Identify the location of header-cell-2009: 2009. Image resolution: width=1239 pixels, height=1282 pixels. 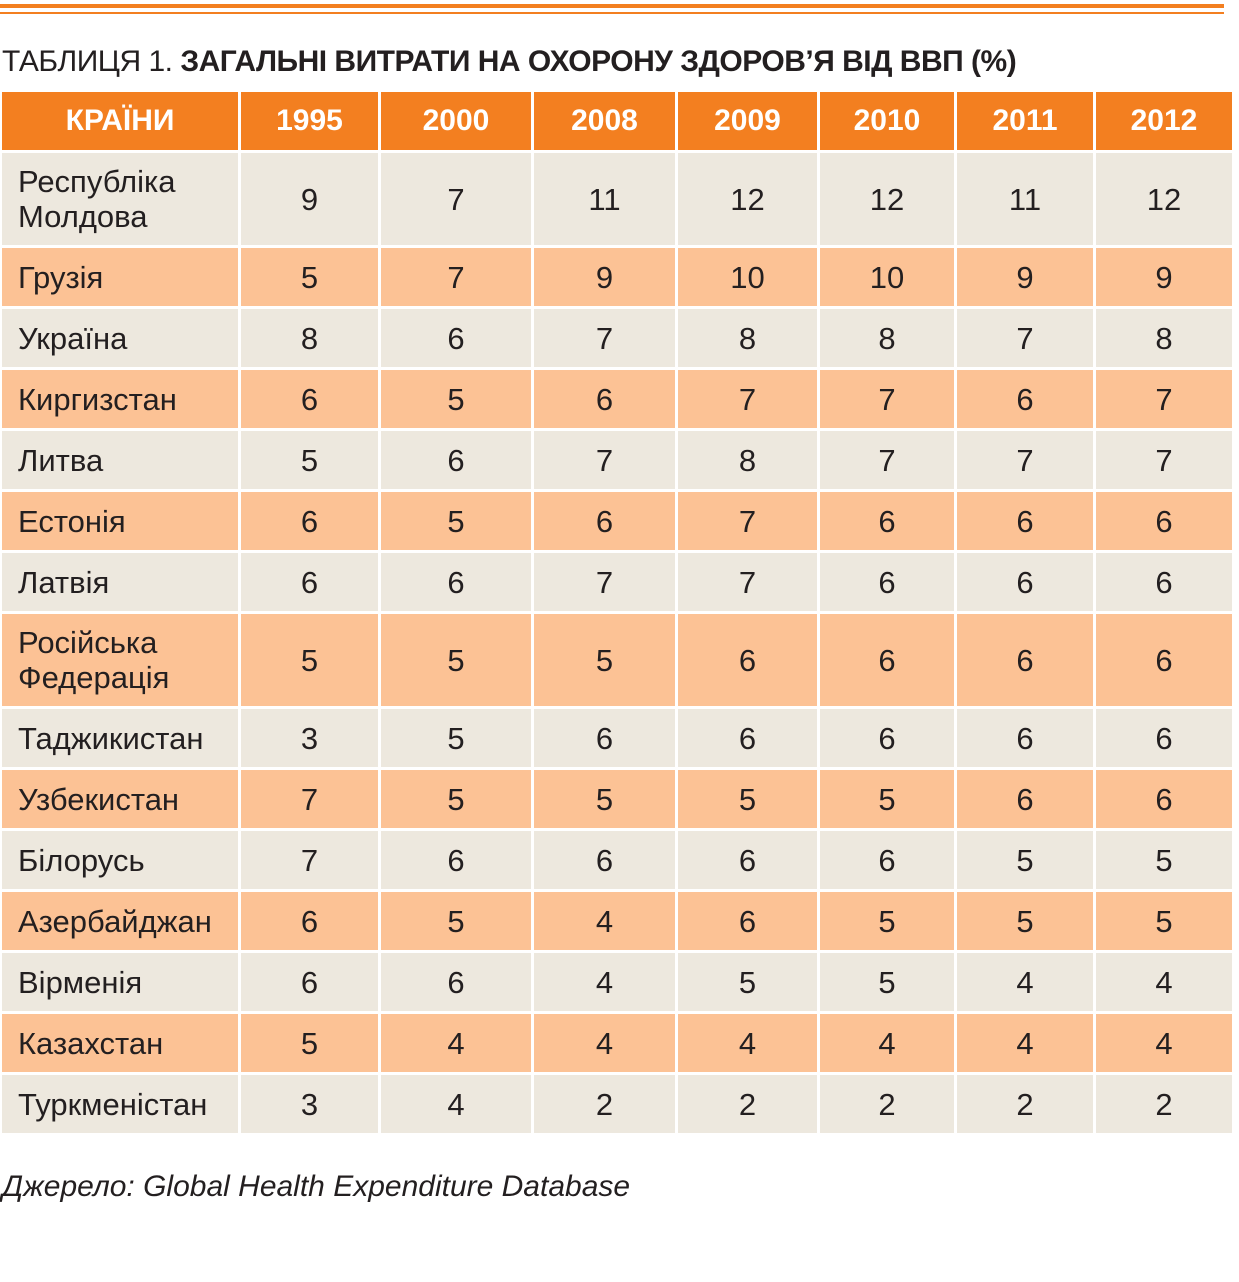
(747, 121).